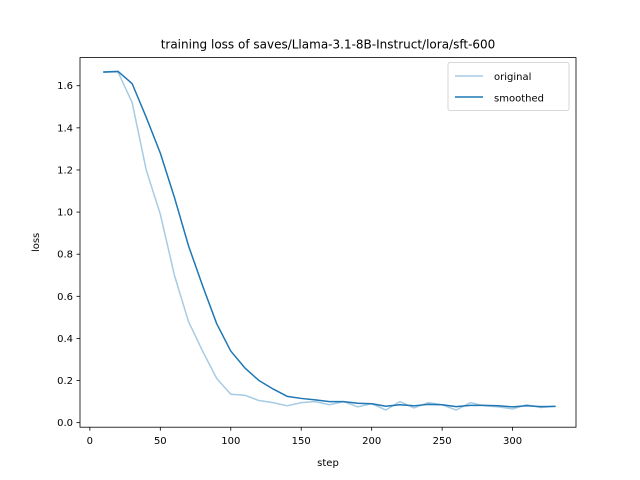 The height and width of the screenshot is (480, 640). What do you see at coordinates (65, 381) in the screenshot?
I see `y-tick-label: 0.2` at bounding box center [65, 381].